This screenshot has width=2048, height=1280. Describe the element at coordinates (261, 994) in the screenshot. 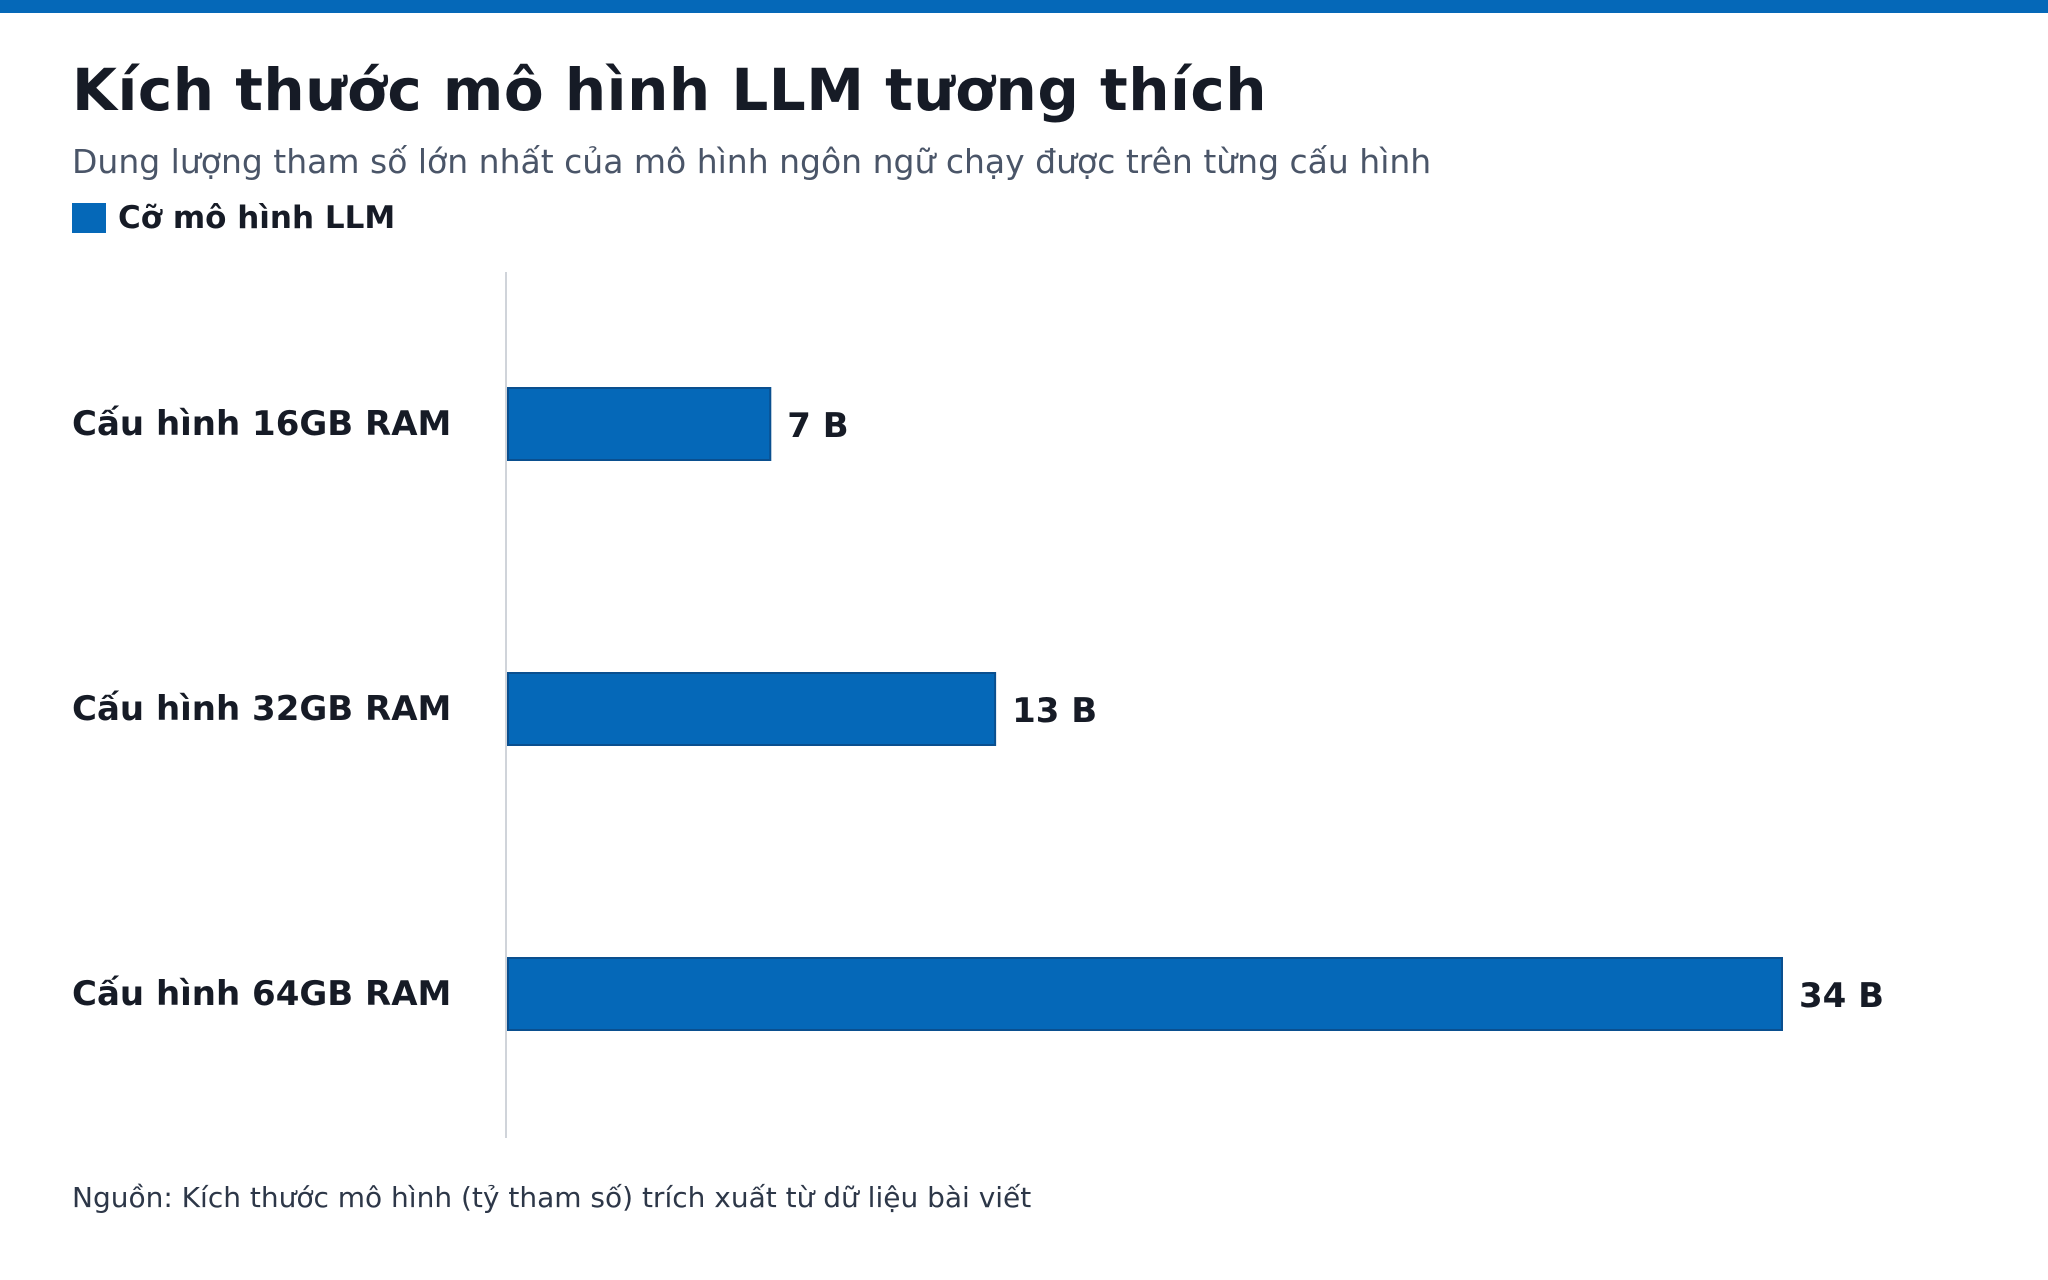

I see `category-label: Cấu hình 64GB RAM` at that location.